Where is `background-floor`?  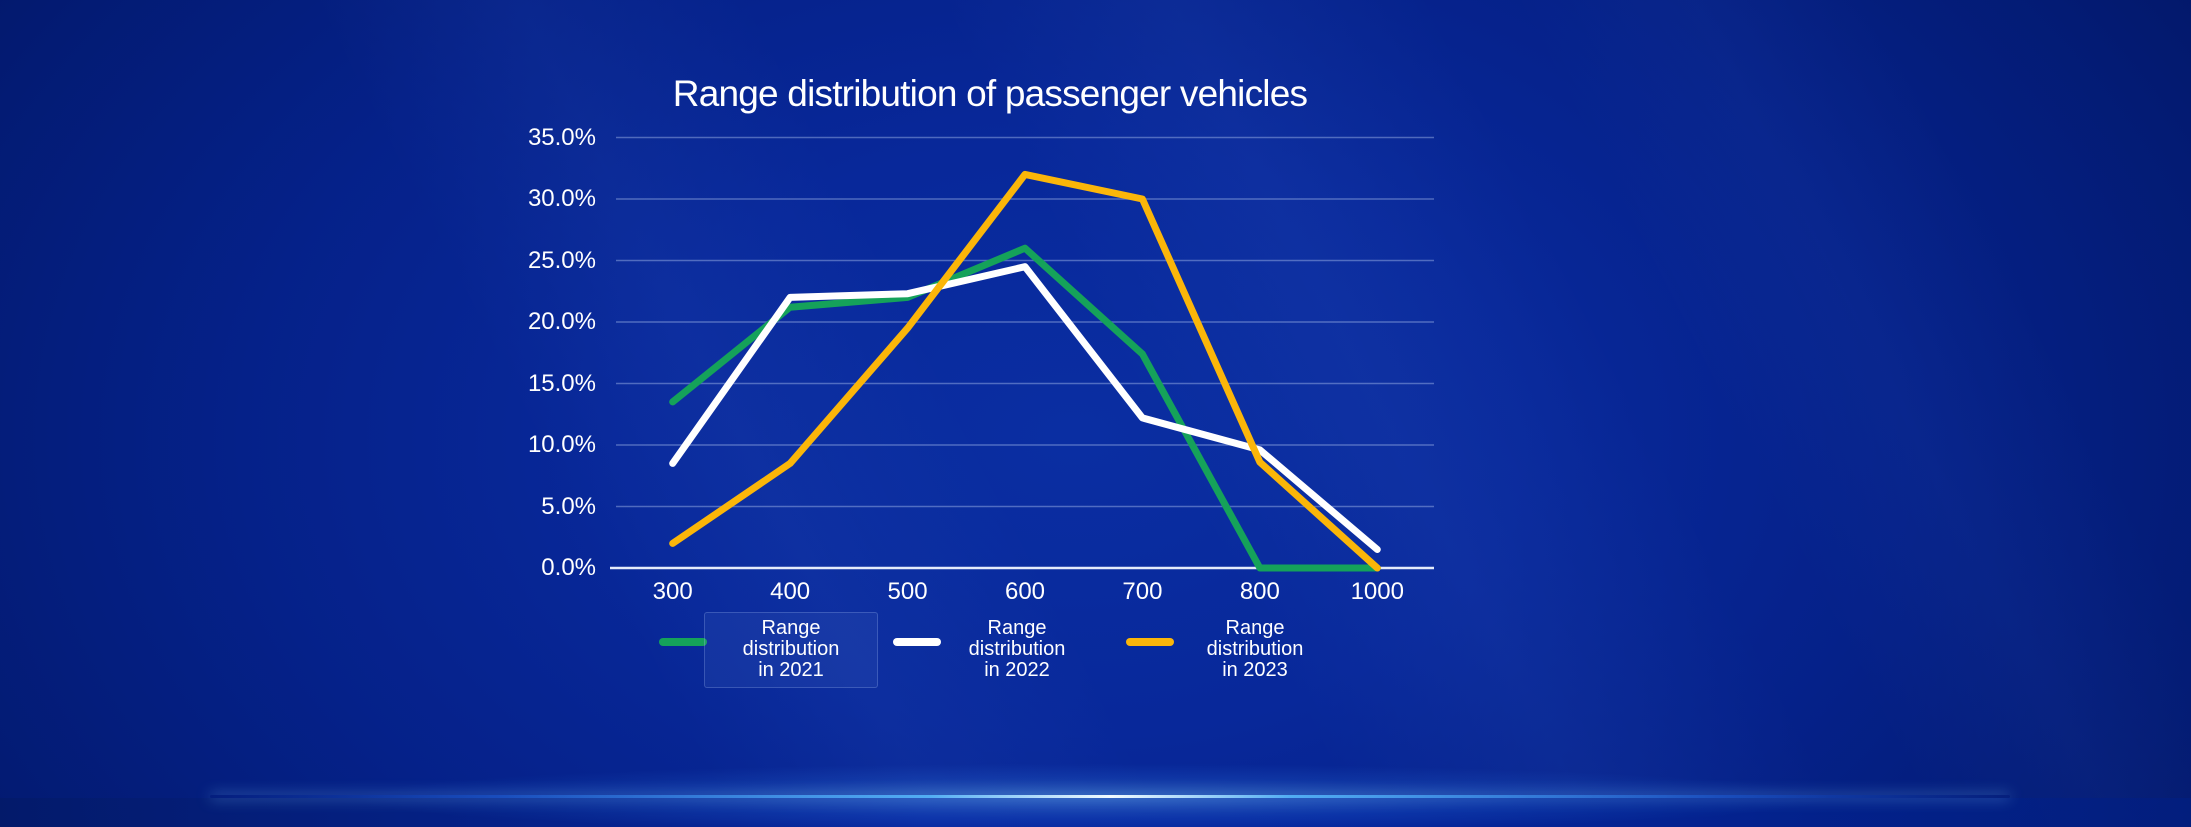 background-floor is located at coordinates (1095, 812).